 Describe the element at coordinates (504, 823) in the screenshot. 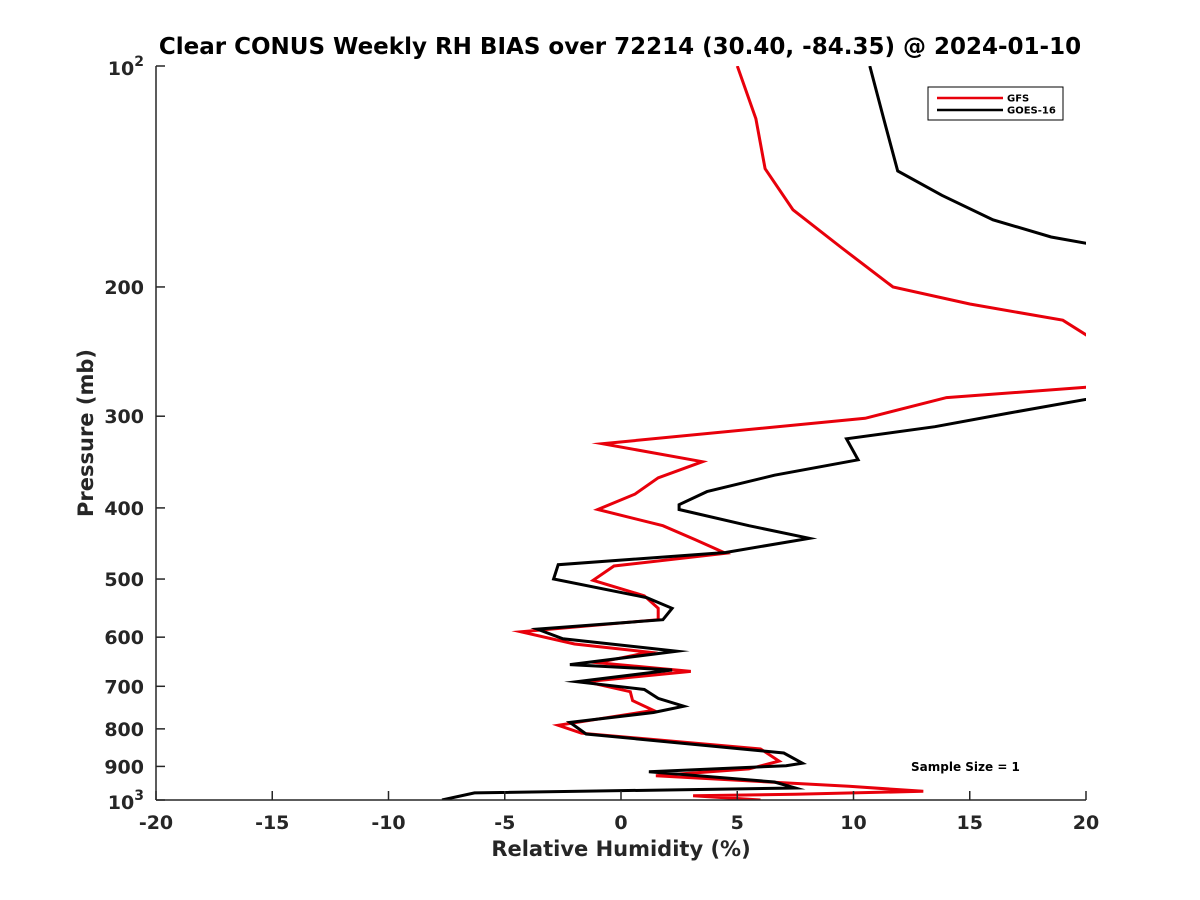

I see `x-tick-label: -5` at that location.